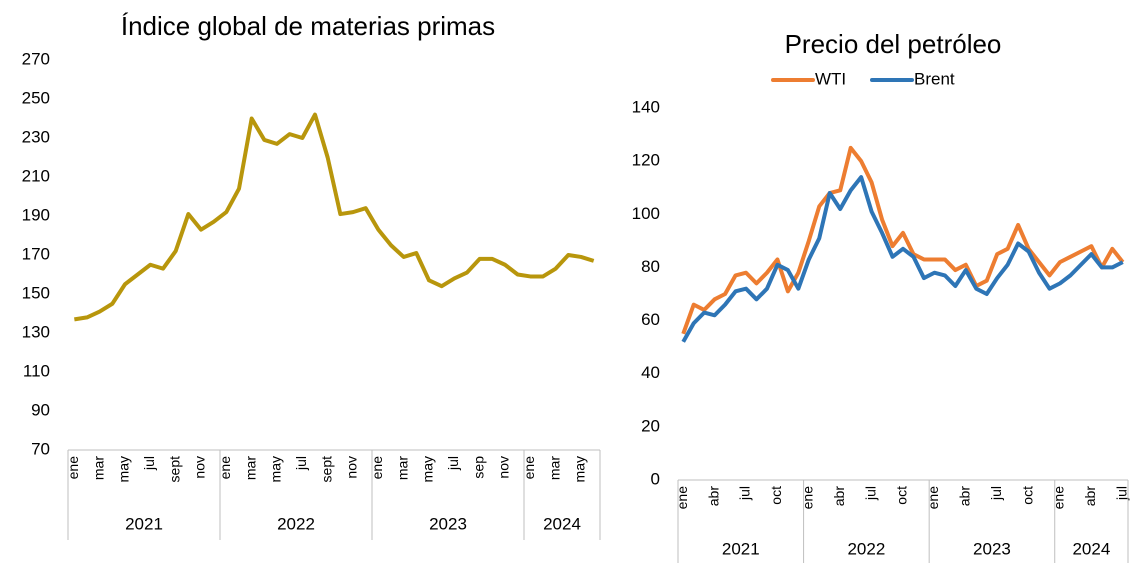 The height and width of the screenshot is (565, 1143). I want to click on y-tick-label: 0, so click(655, 478).